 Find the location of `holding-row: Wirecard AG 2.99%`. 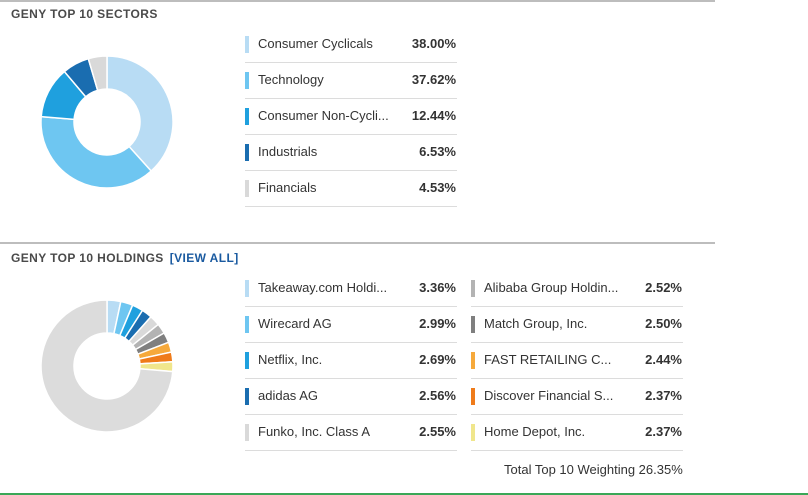

holding-row: Wirecard AG 2.99% is located at coordinates (351, 325).